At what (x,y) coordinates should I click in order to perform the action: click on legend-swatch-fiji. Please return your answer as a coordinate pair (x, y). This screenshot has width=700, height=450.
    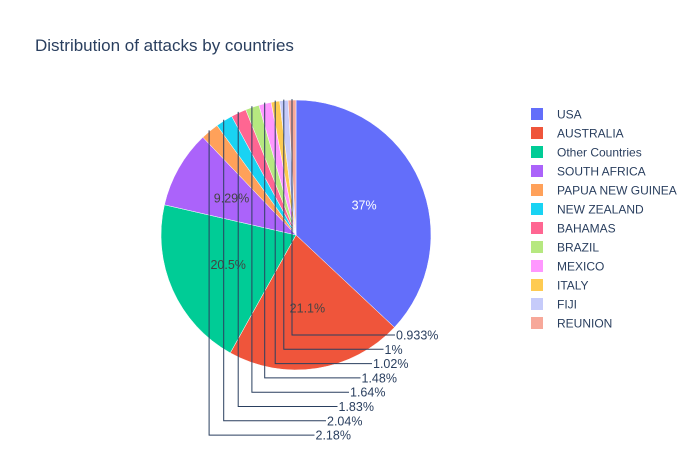
    Looking at the image, I should click on (537, 304).